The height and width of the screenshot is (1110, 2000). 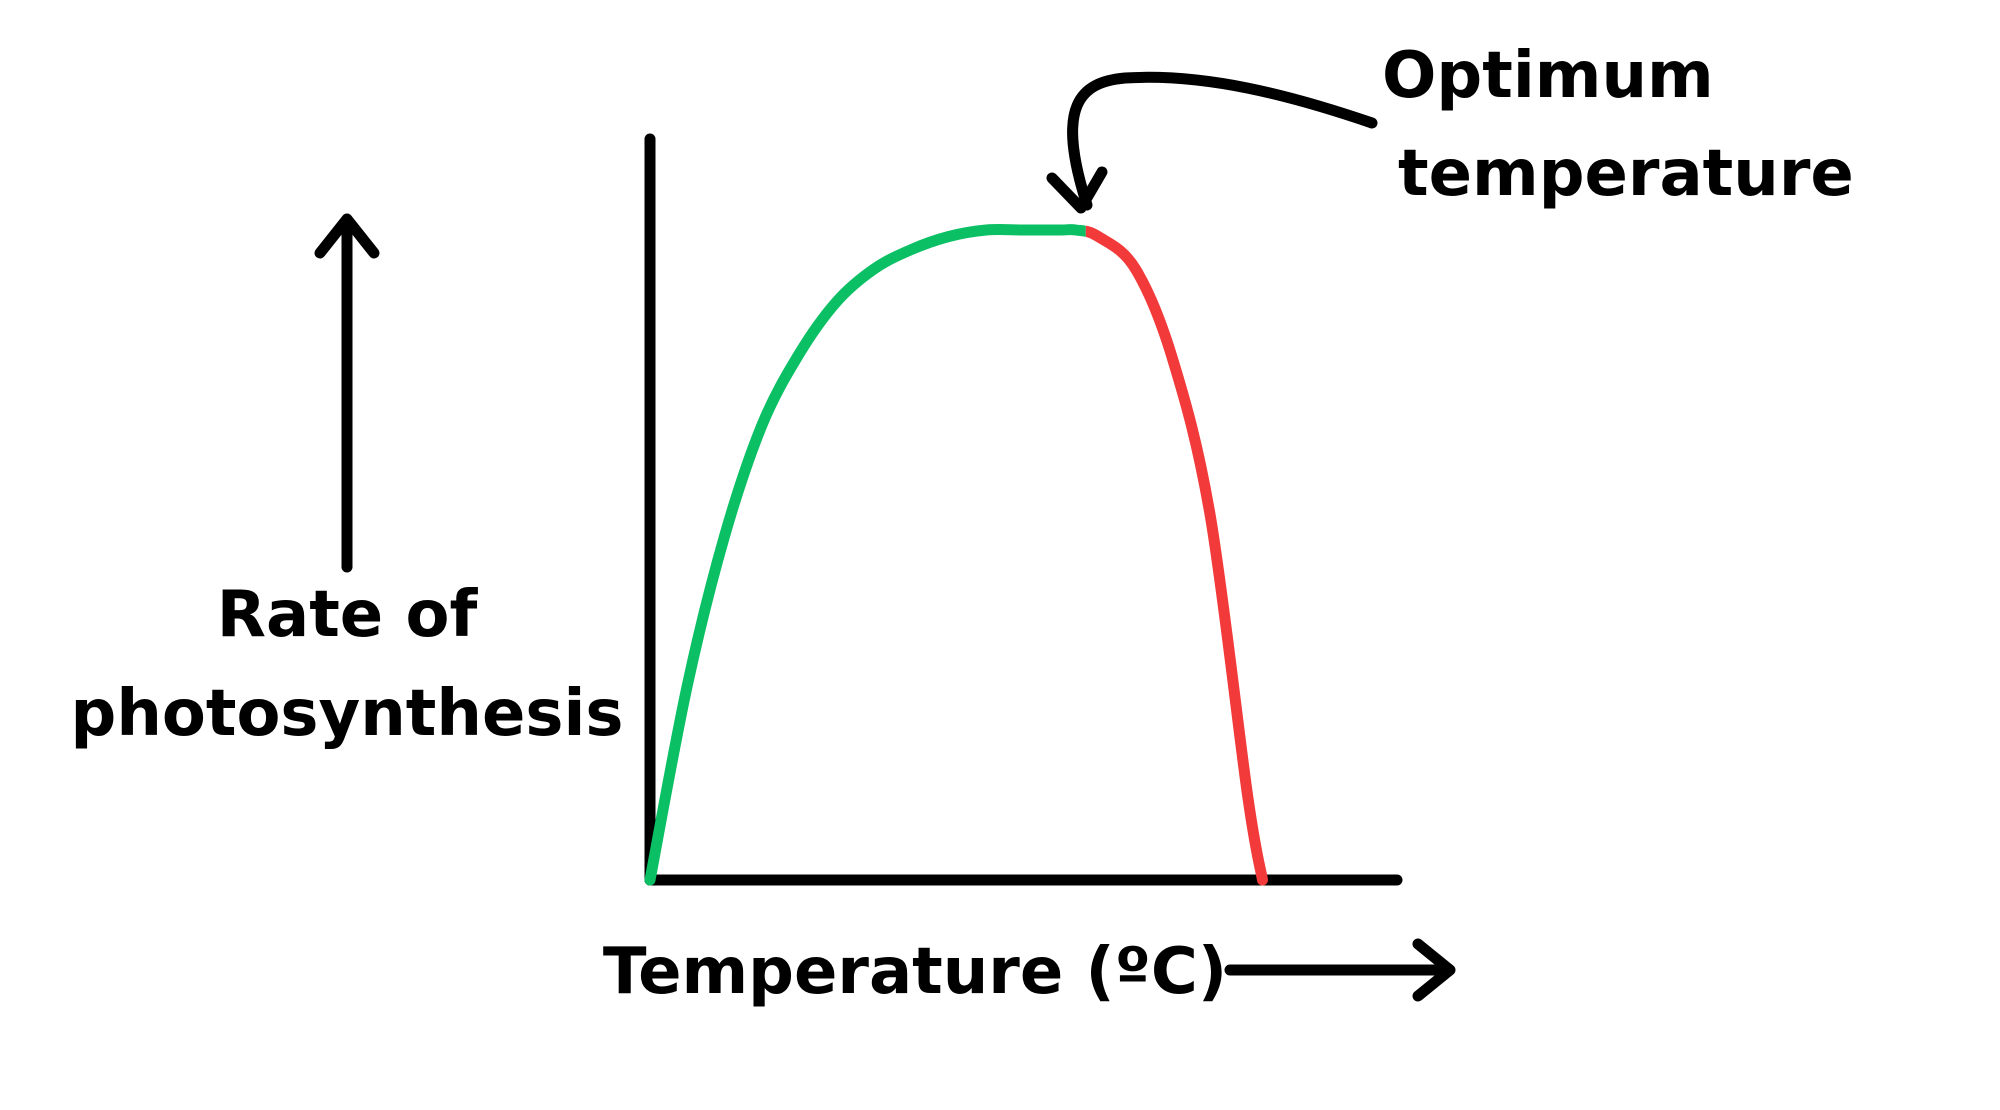 What do you see at coordinates (1548, 76) in the screenshot?
I see `annotation-label-line1: Optimum` at bounding box center [1548, 76].